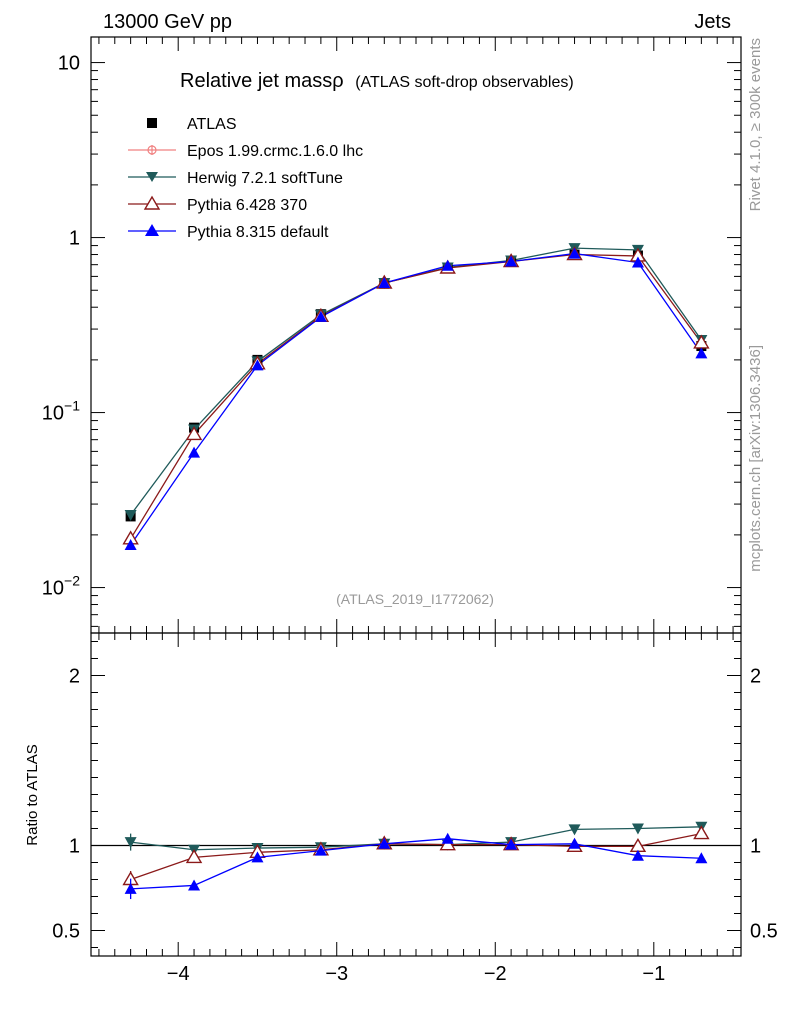 The width and height of the screenshot is (786, 1024). I want to click on legend-marker-triangle-up-icon, so click(152, 230).